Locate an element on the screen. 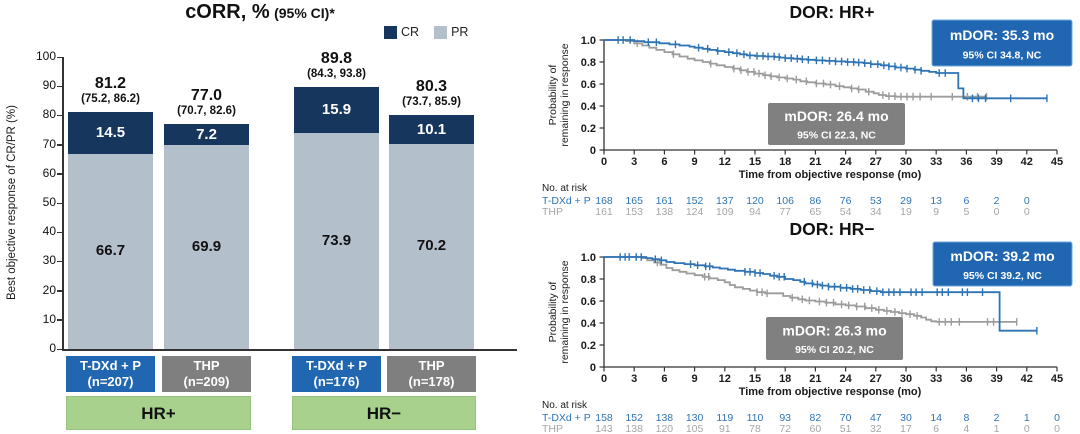  arm-label-box: T-DXd + P (n=176) is located at coordinates (336, 374).